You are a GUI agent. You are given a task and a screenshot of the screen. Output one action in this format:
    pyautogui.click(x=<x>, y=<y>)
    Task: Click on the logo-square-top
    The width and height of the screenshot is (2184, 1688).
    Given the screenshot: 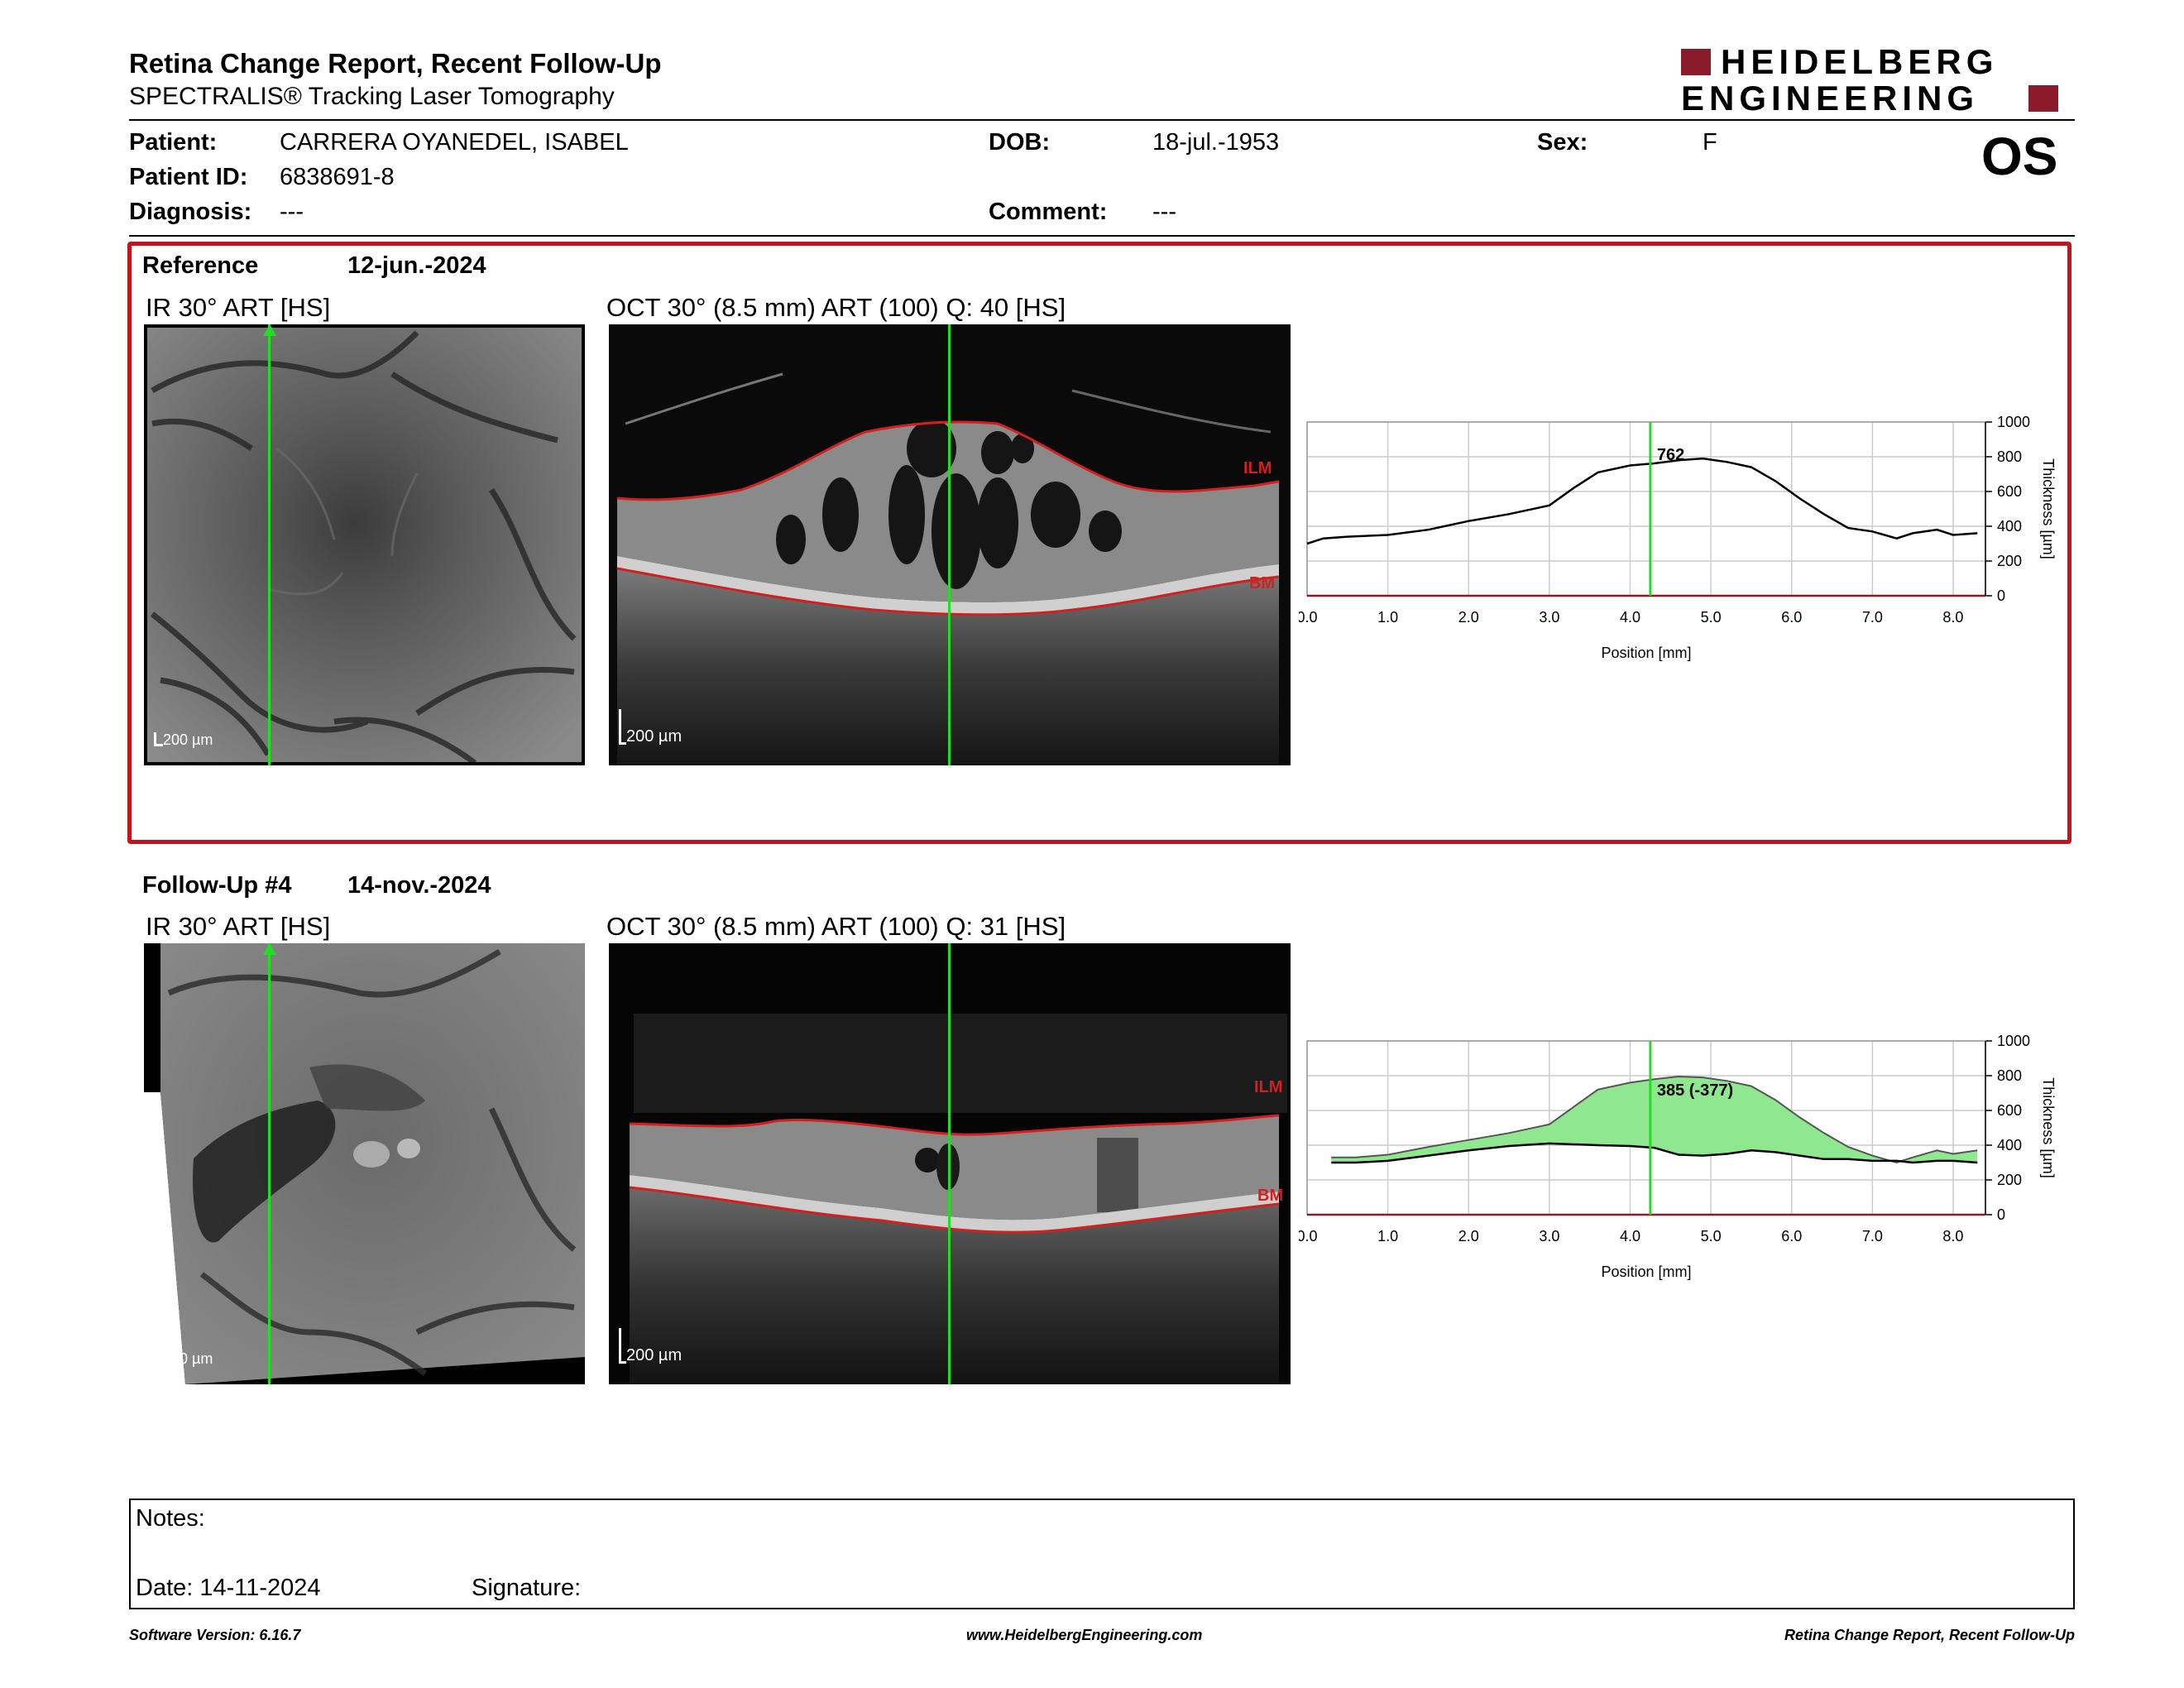 What is the action you would take?
    pyautogui.click(x=1696, y=62)
    